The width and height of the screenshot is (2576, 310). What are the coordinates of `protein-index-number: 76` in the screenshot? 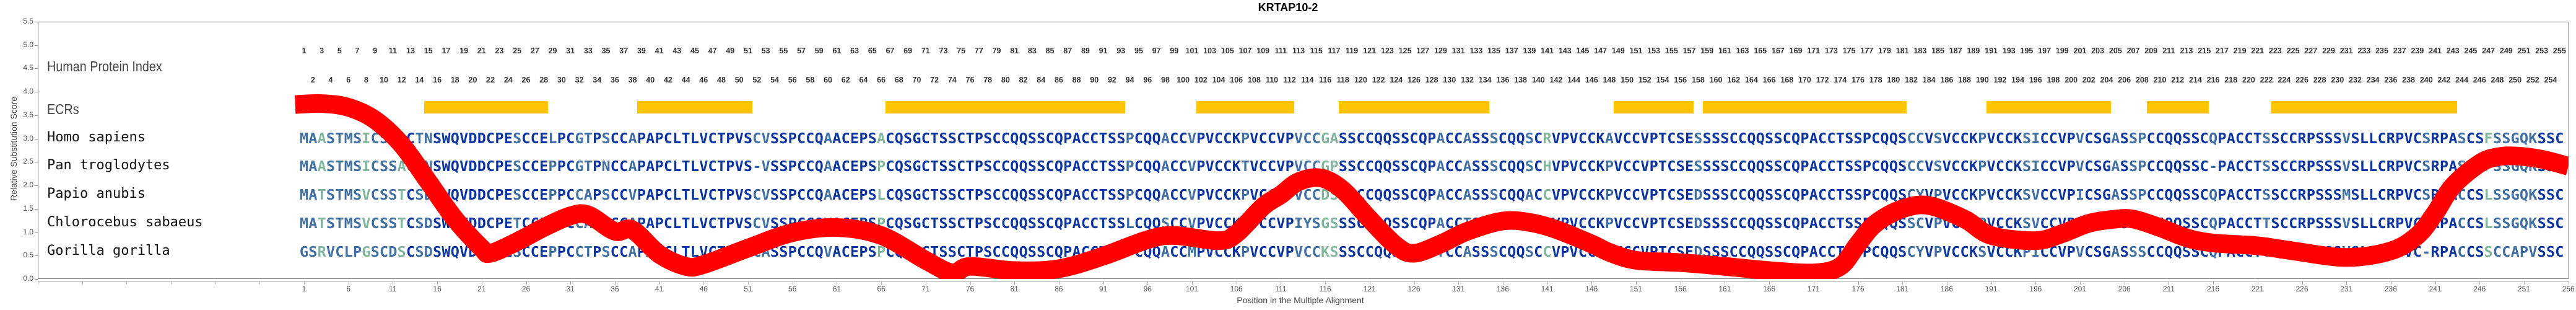 It's located at (970, 80).